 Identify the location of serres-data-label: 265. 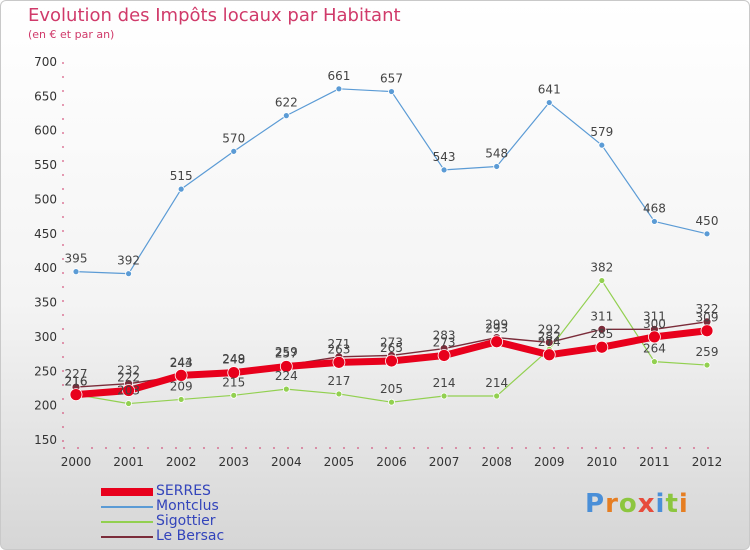
(391, 348).